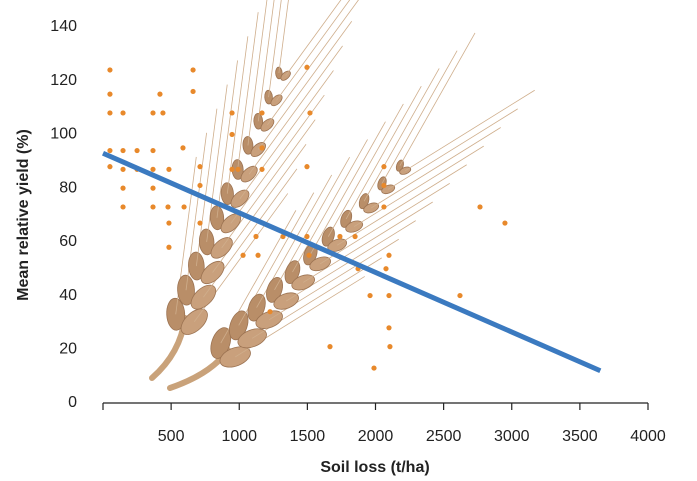 The image size is (697, 481). I want to click on x-tick-label: 3500, so click(580, 436).